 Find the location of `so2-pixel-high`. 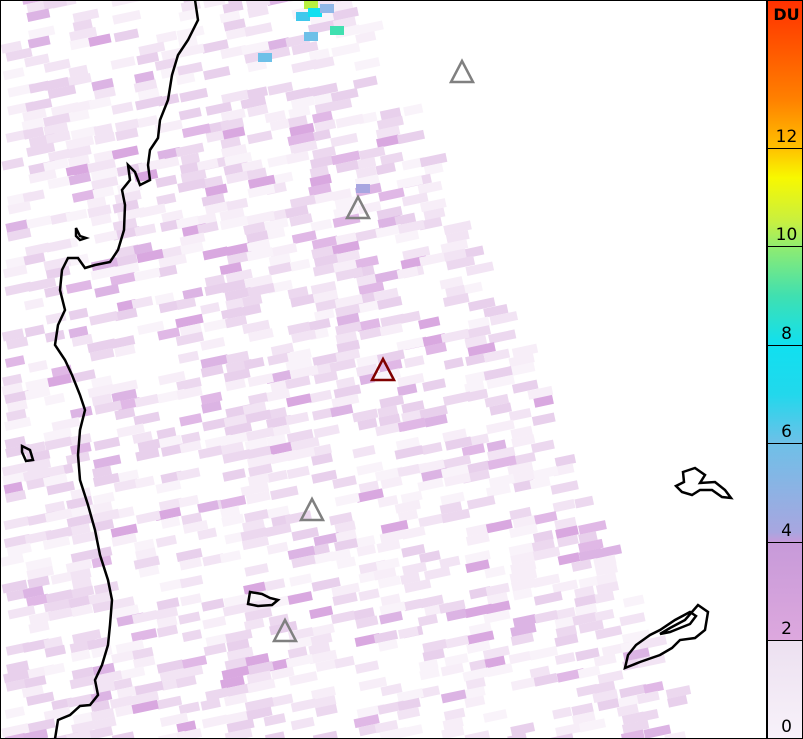

so2-pixel-high is located at coordinates (303, 16).